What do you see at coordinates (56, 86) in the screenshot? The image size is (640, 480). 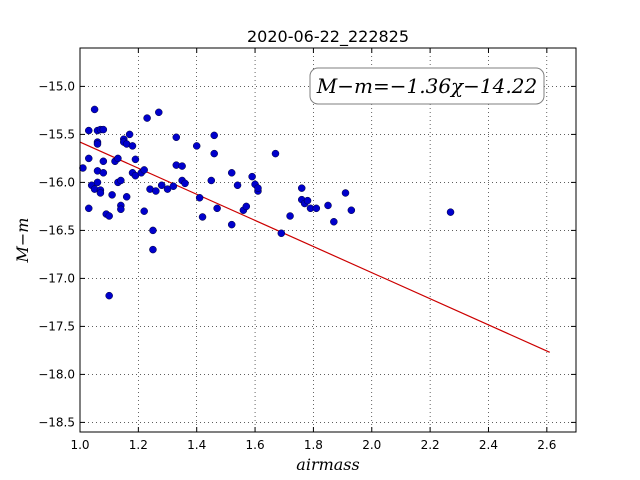 I see `y-tick-label: −15.0` at bounding box center [56, 86].